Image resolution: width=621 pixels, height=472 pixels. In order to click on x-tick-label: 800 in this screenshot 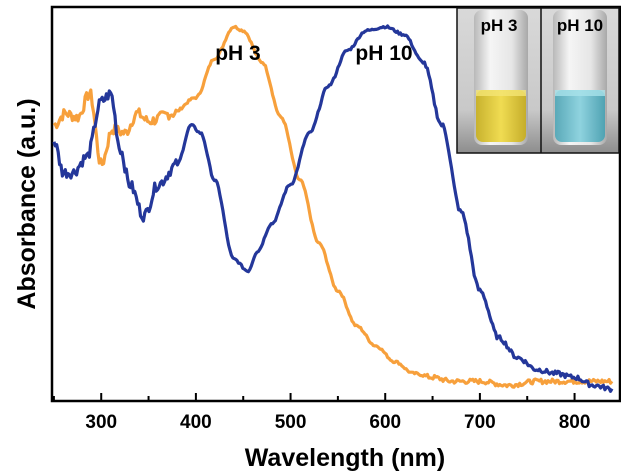, I will do `click(575, 422)`.